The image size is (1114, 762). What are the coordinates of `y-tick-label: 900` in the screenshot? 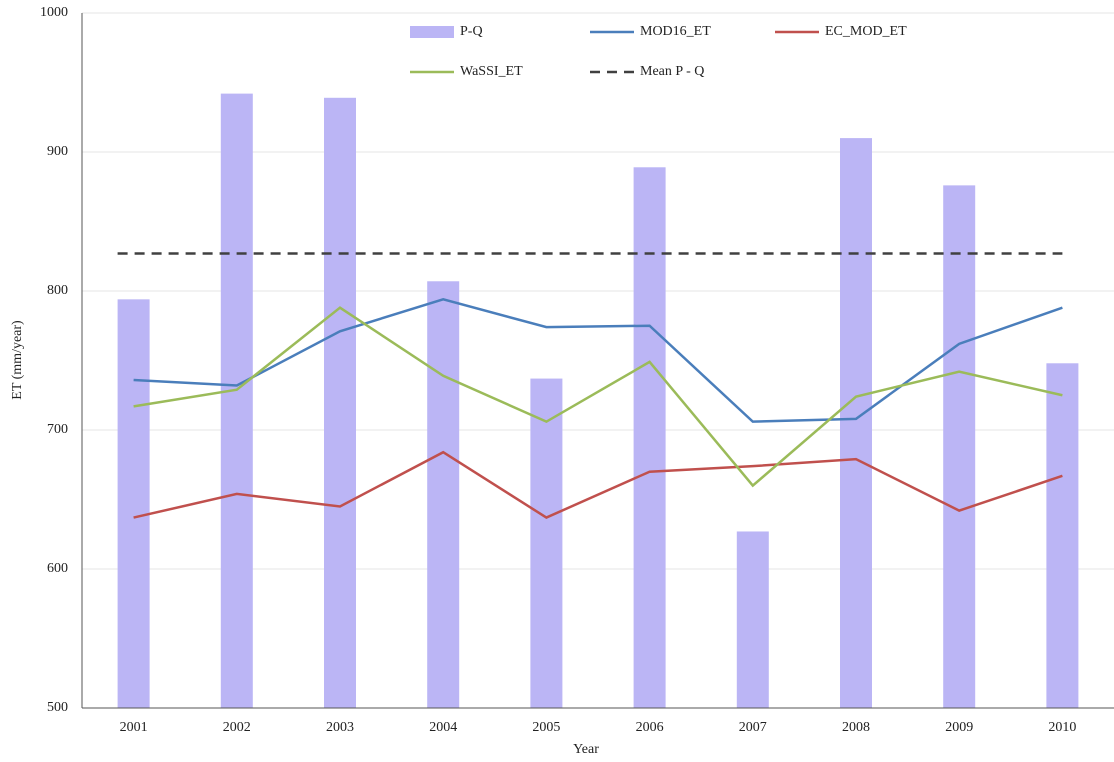 It's located at (57, 151).